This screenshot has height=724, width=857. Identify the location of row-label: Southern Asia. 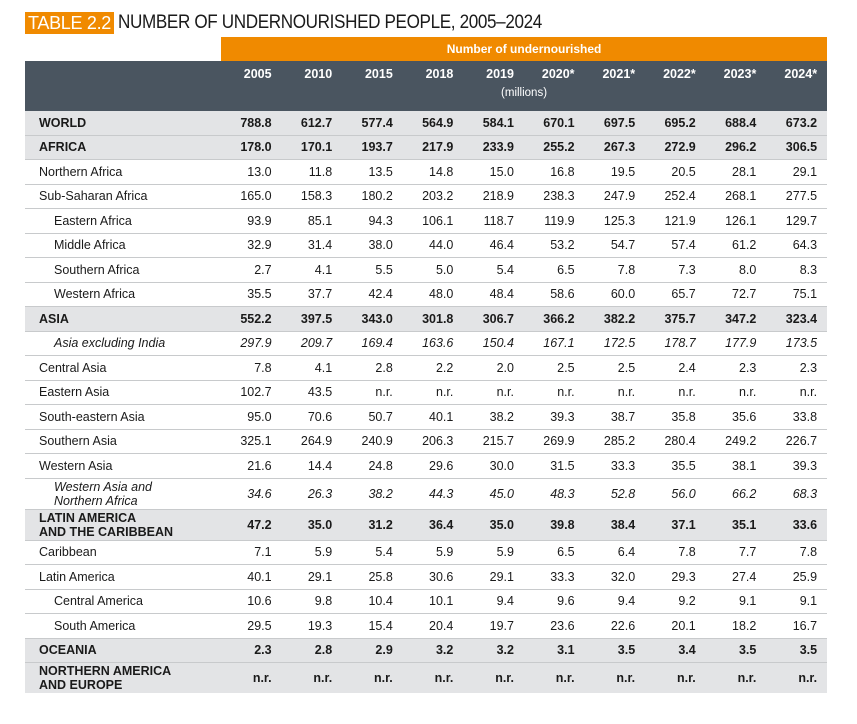
(123, 441).